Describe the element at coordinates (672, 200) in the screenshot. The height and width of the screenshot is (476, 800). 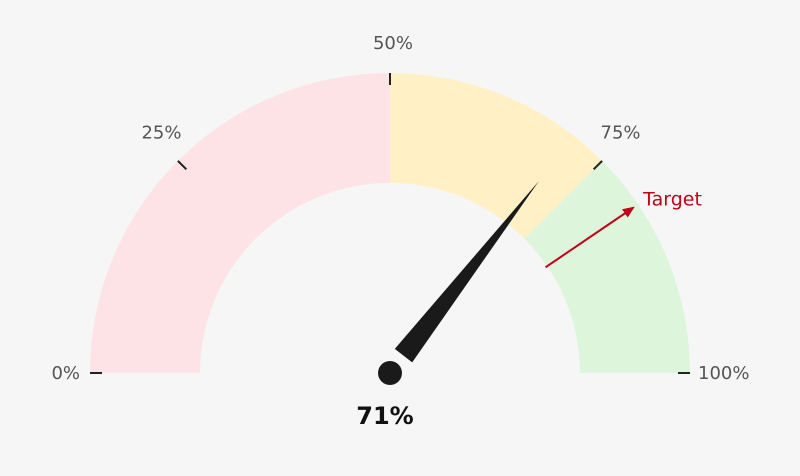
I see `target-label: Target` at that location.